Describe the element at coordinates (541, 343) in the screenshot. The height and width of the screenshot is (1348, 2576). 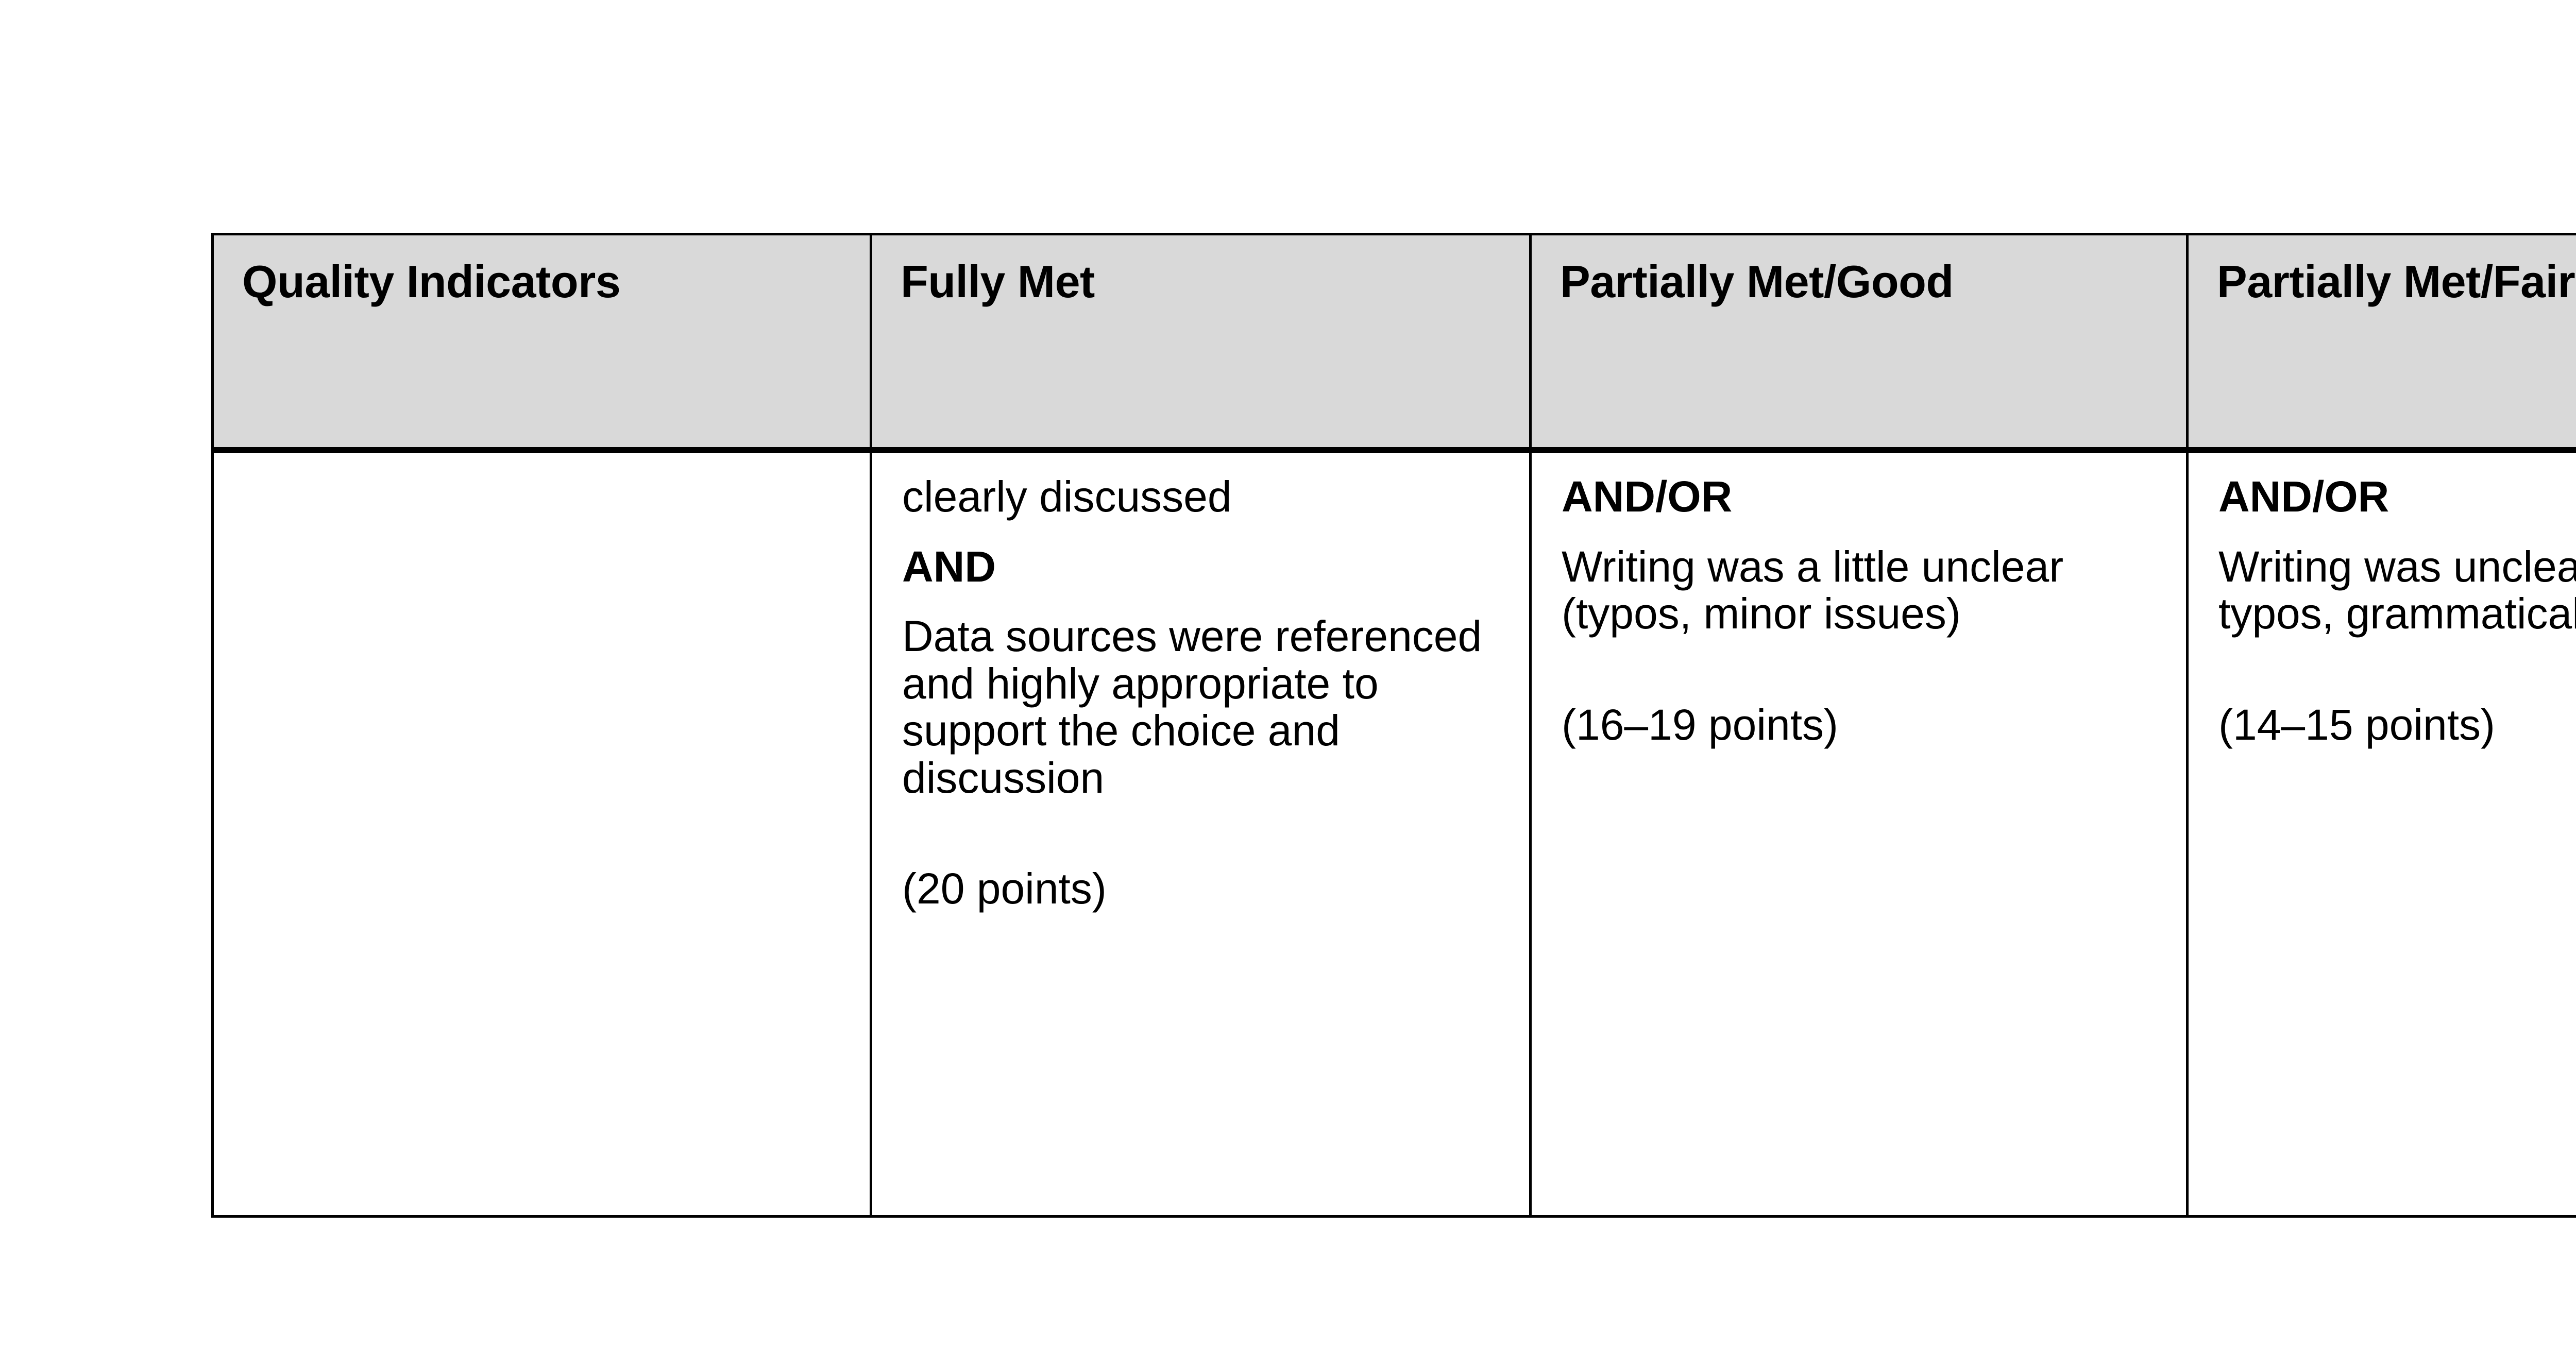
I see `column-header-quality-indicators: Quality Indicators` at that location.